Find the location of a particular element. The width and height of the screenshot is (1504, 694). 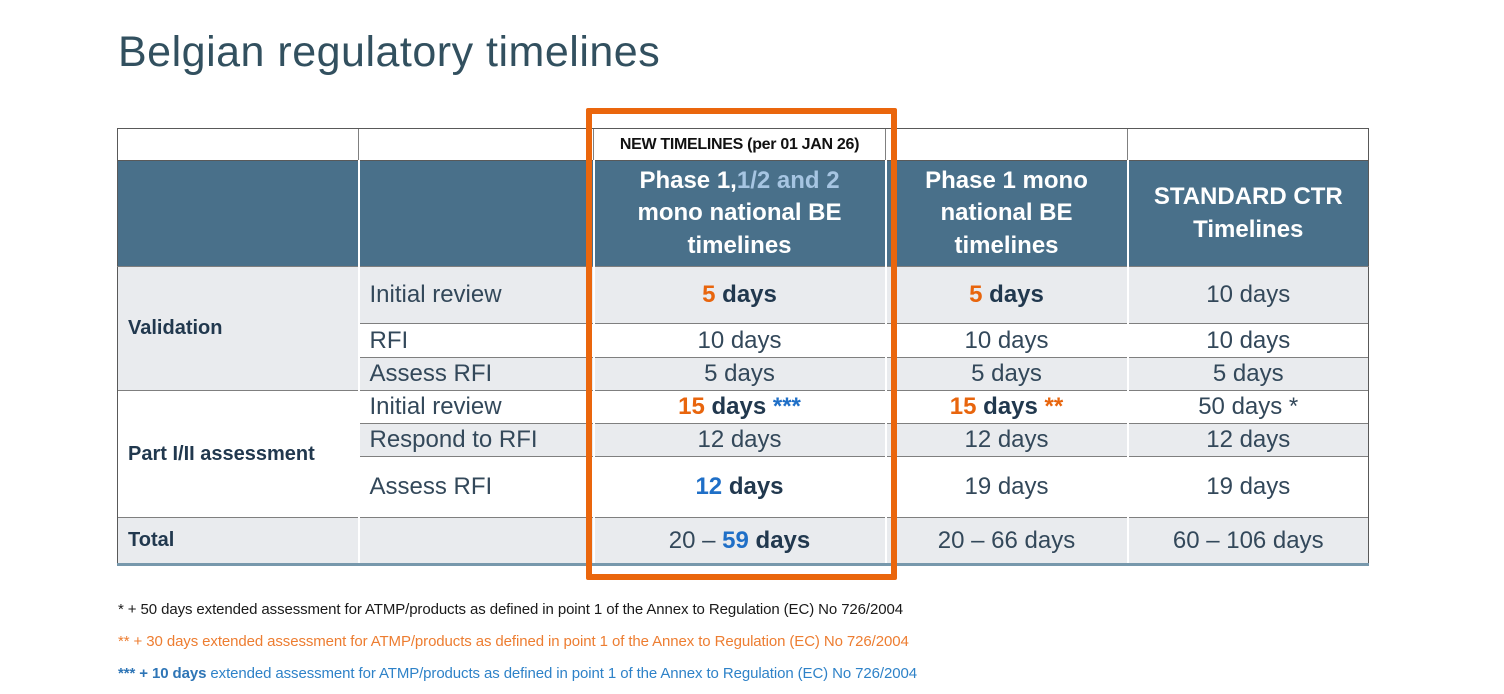

header-text-light: 1/2 and 2 is located at coordinates (788, 180).